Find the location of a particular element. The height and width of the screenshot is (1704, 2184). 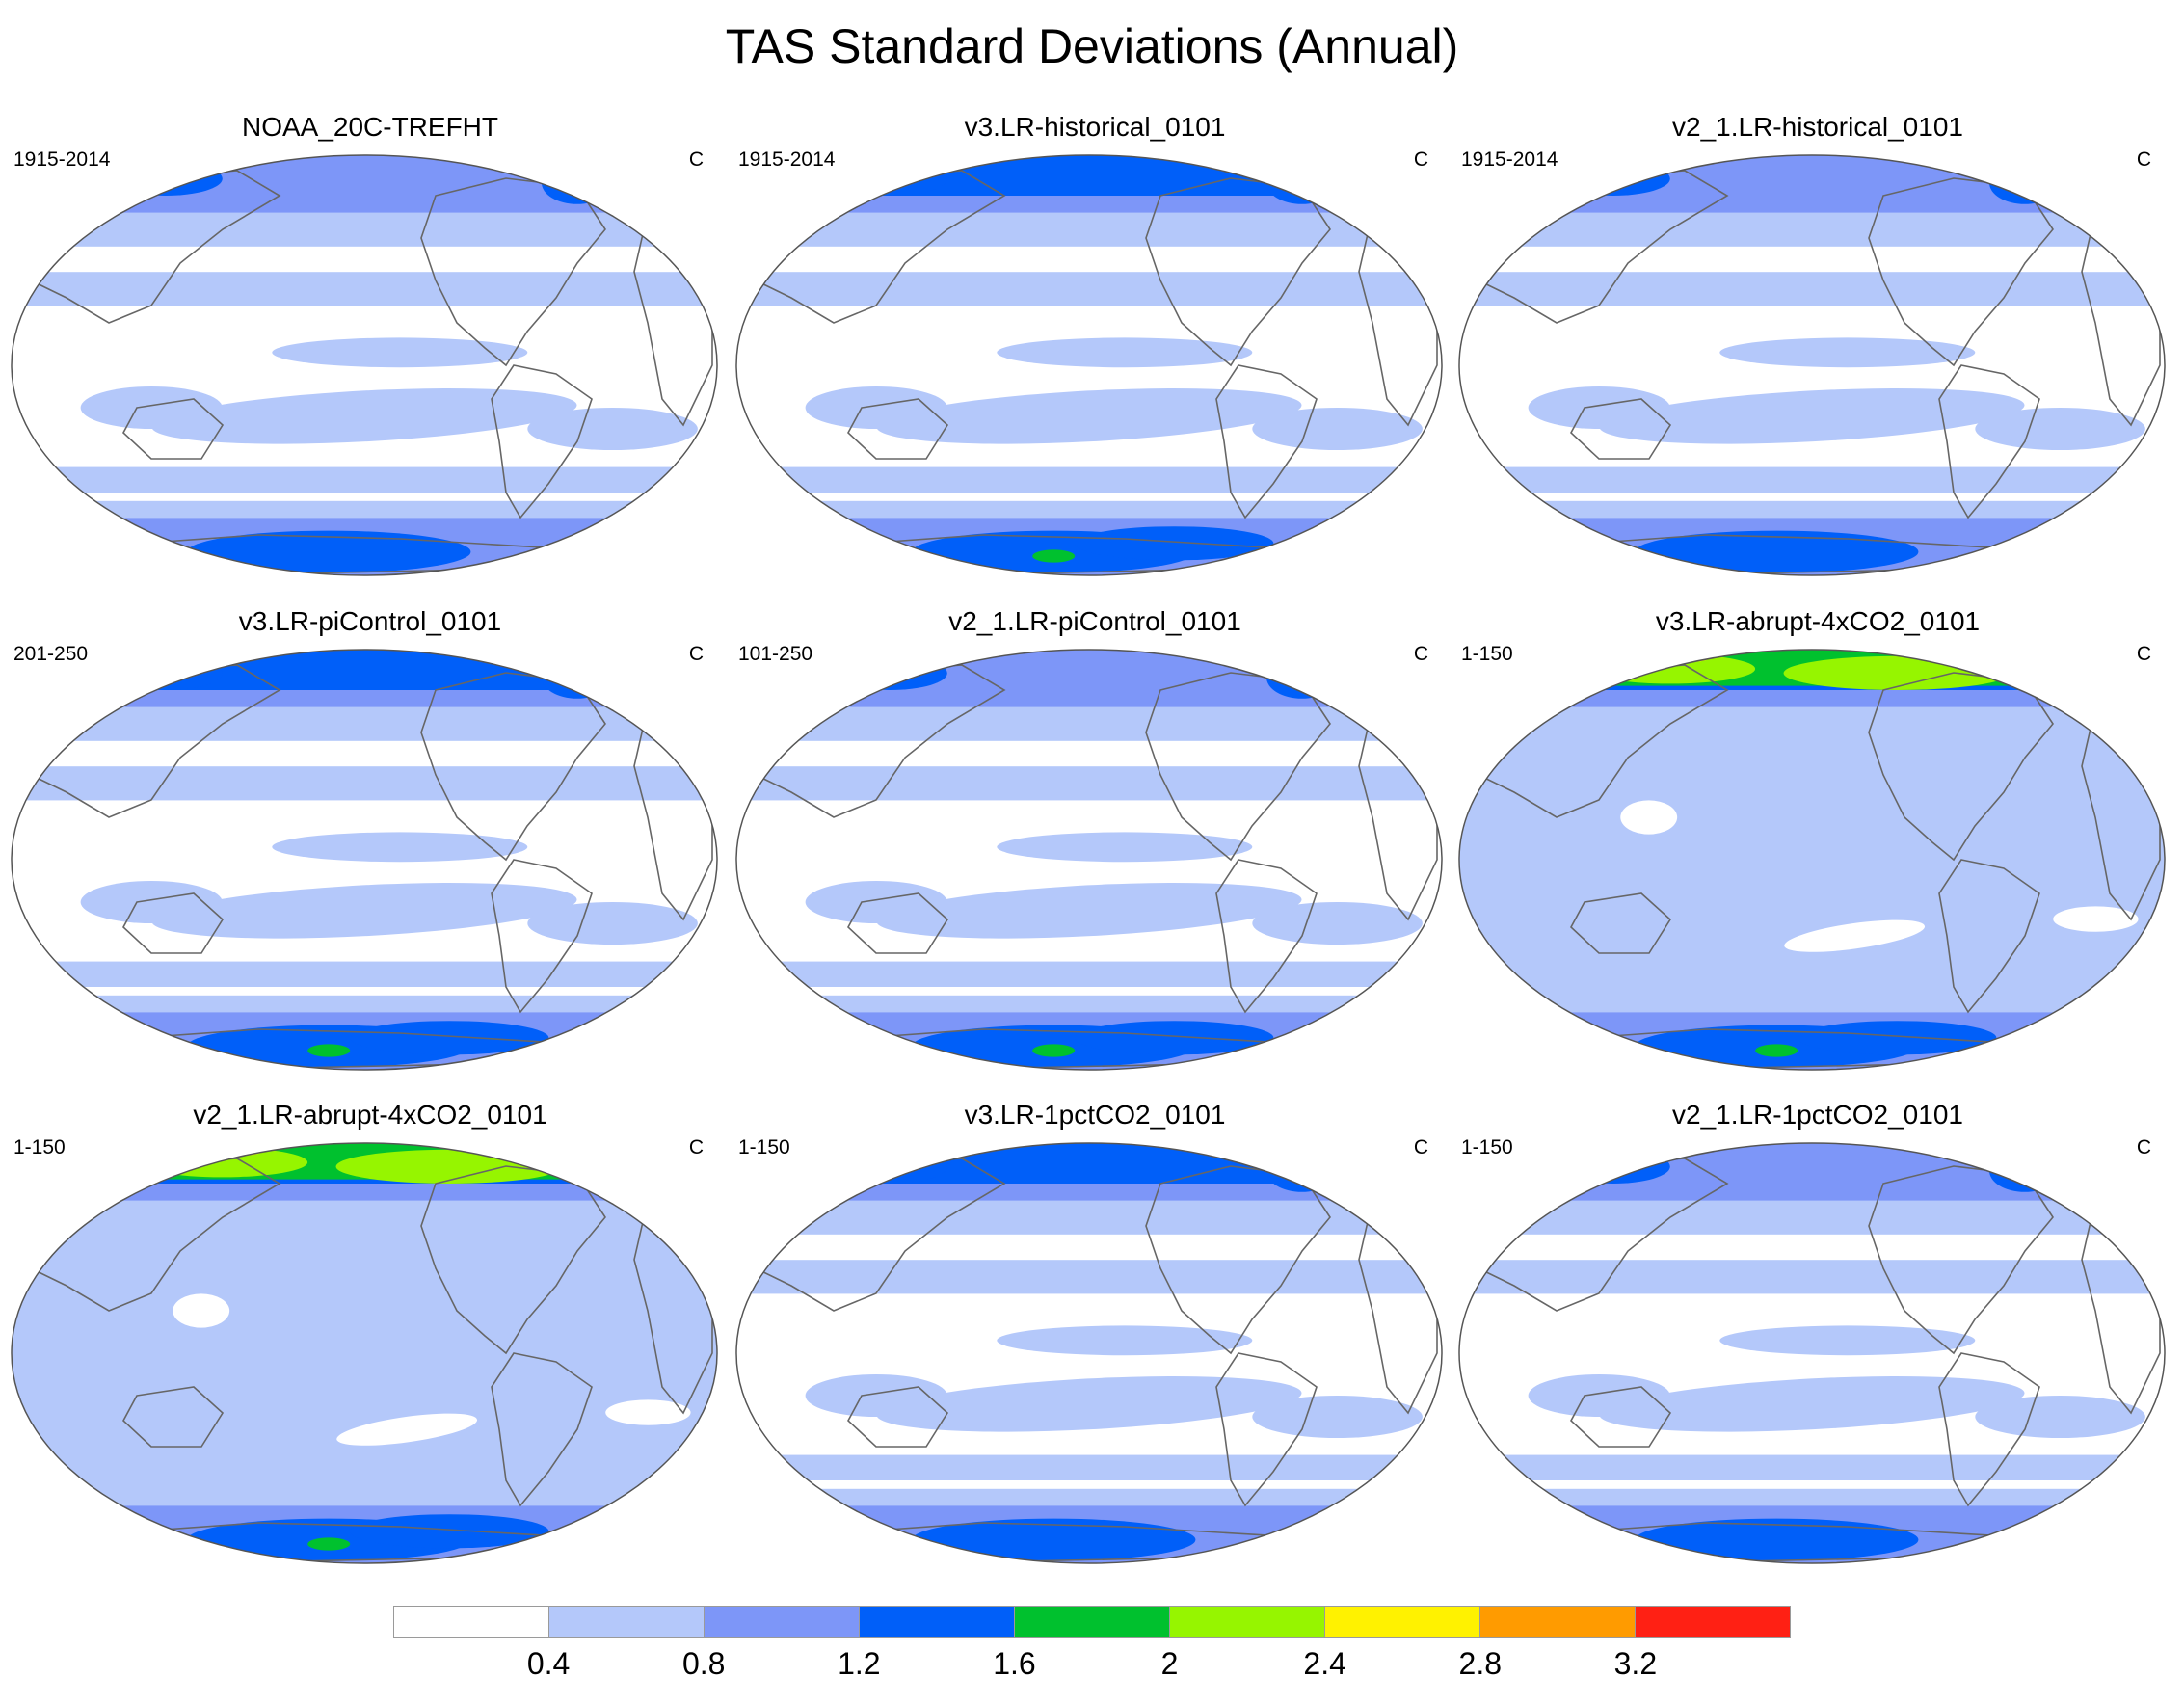

panel-title: v2_1.LR-historical_0101 is located at coordinates (1818, 127).